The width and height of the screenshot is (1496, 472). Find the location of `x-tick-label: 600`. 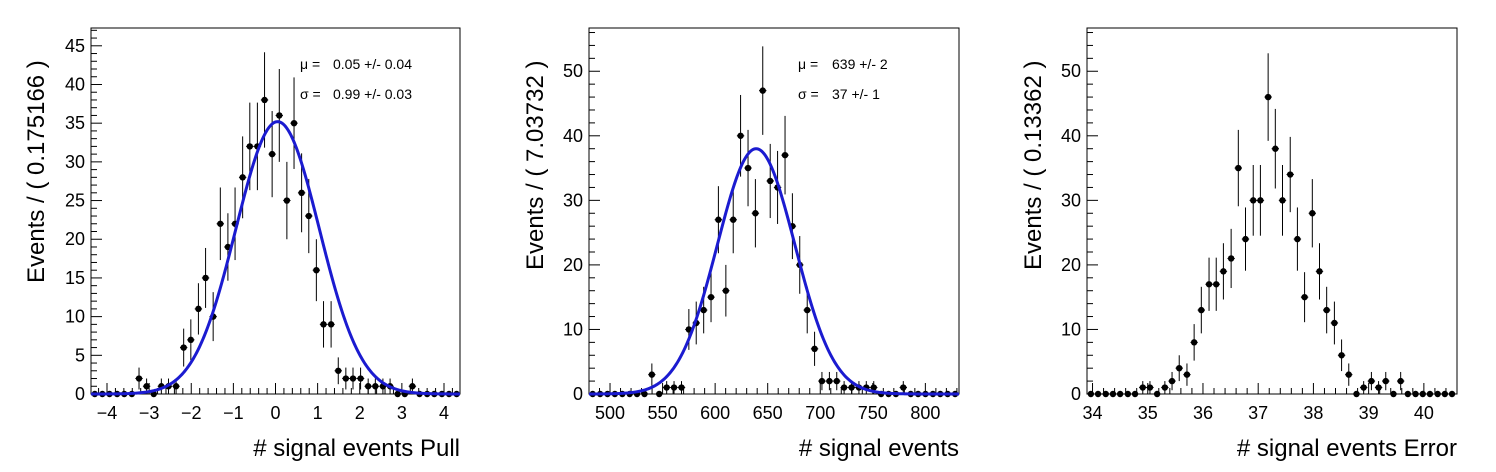

x-tick-label: 600 is located at coordinates (715, 413).